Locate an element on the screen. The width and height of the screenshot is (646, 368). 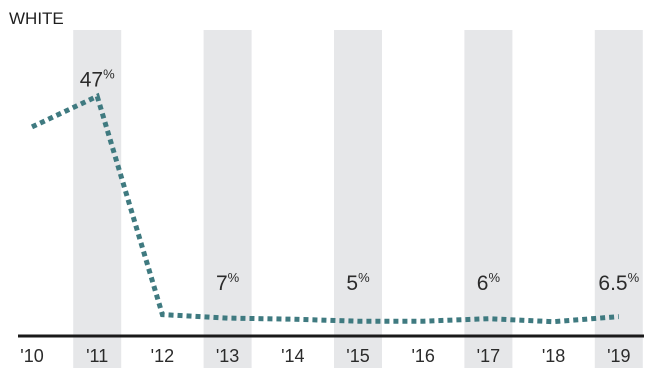
x-tick-labels: '10 '11 '12 '13 '14 '15 '16 '17 '18 '19 is located at coordinates (325, 356).